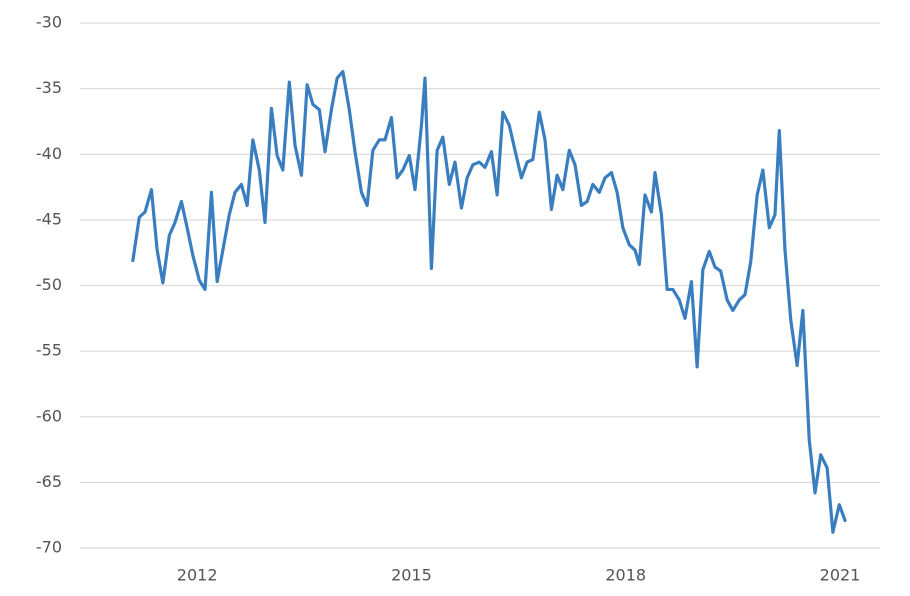  I want to click on y-tick-label: -65, so click(49, 481).